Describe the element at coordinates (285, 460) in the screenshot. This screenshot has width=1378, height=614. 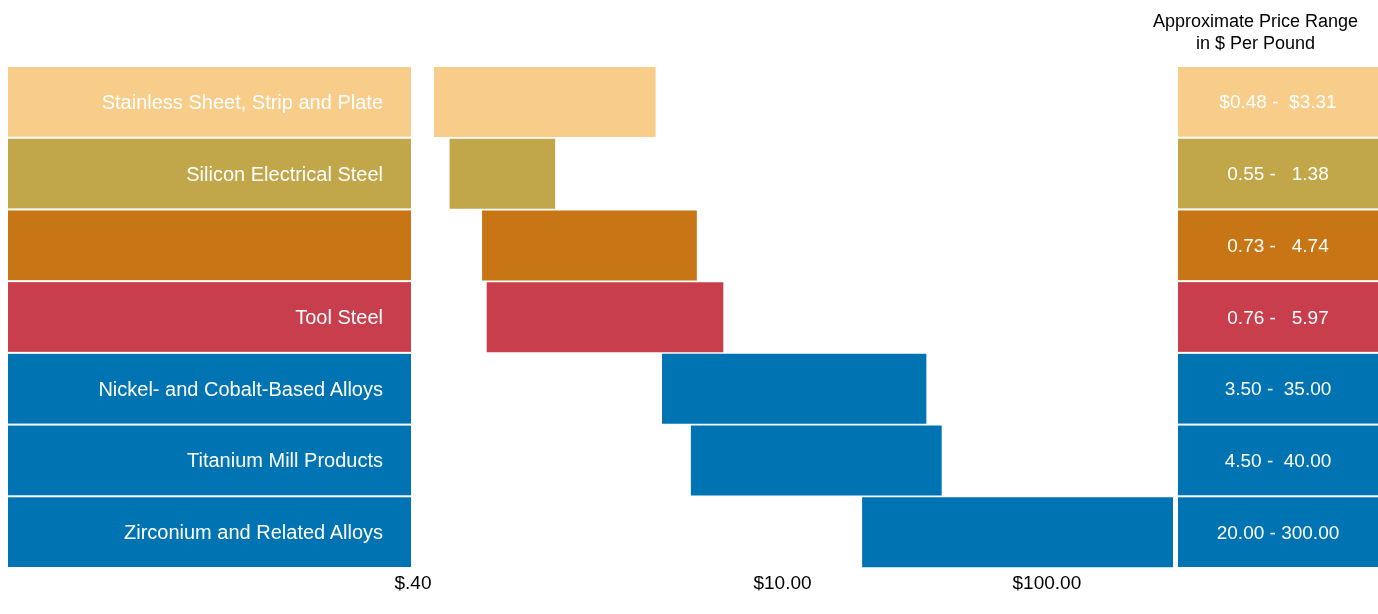
I see `y-tick-label: Titanium Mill Products` at that location.